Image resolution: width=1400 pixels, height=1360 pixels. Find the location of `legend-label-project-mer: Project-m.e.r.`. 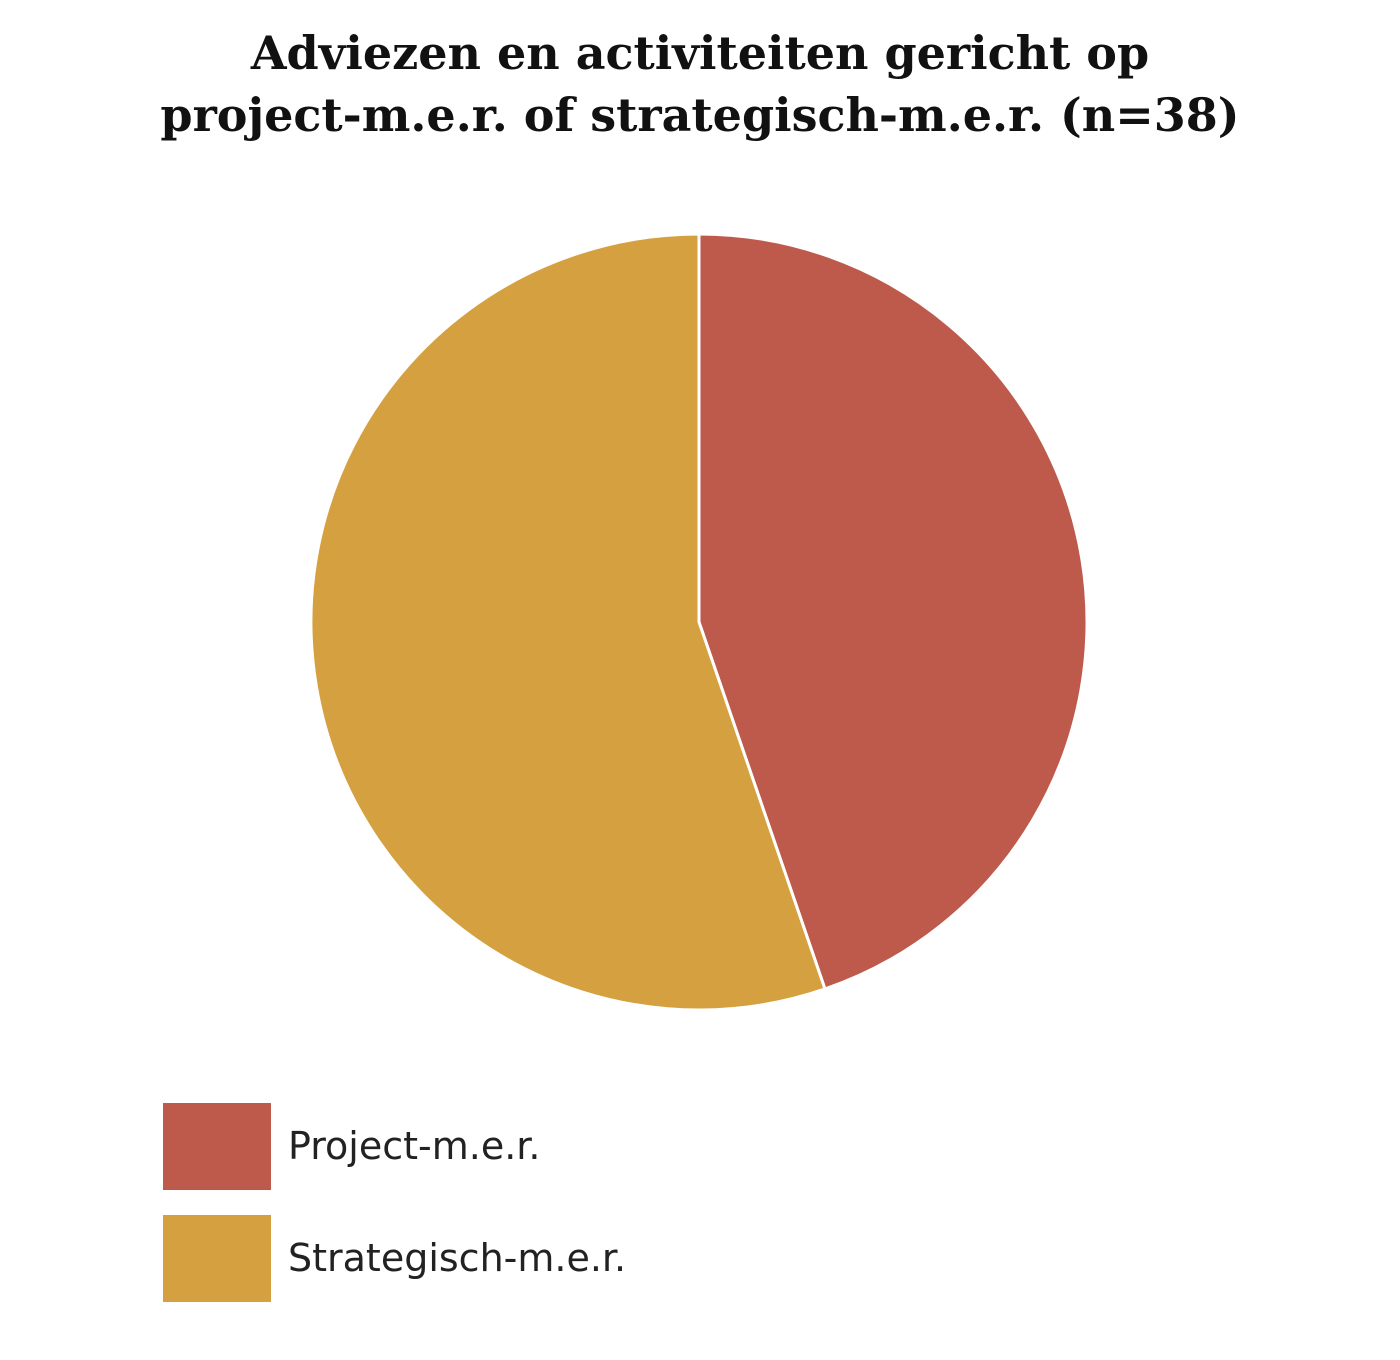

legend-label-project-mer: Project-m.e.r. is located at coordinates (414, 1146).